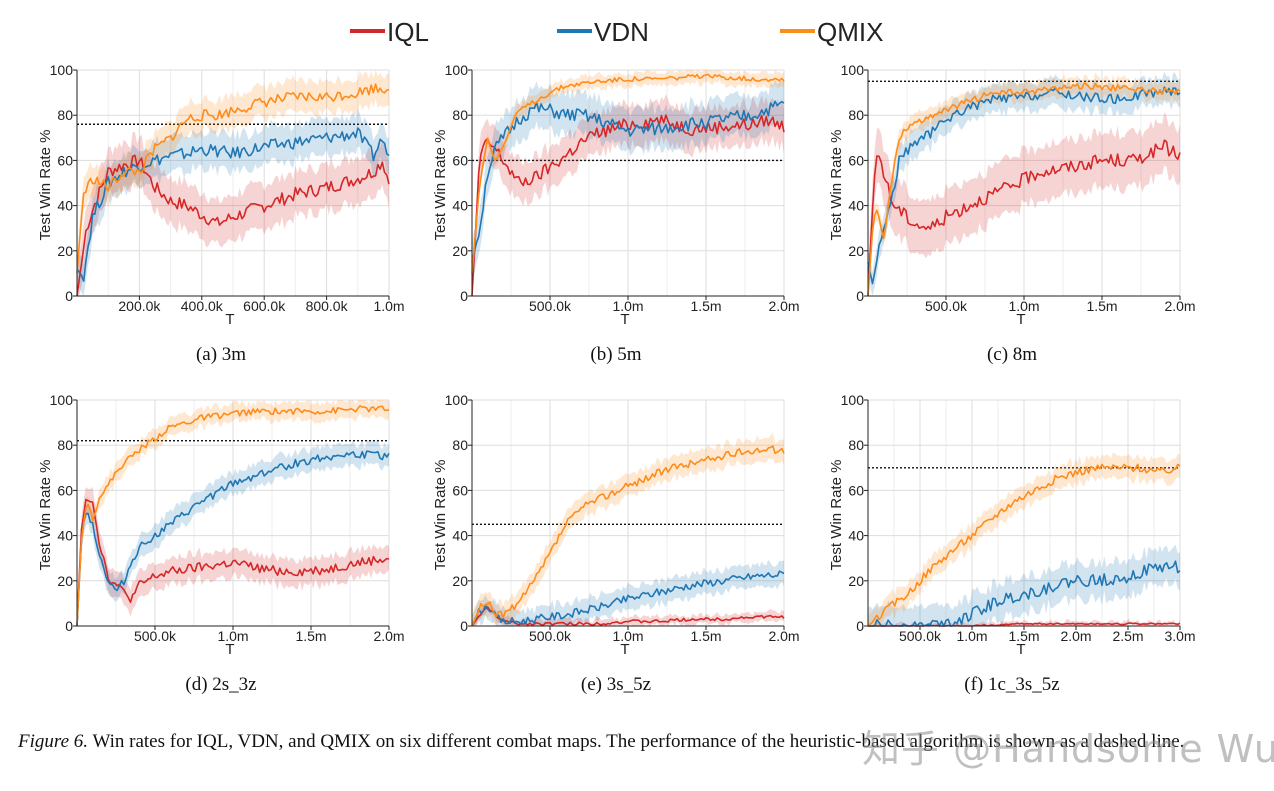 This screenshot has height=791, width=1274. I want to click on panel-subtitle: (d) 2s_3z, so click(220, 684).